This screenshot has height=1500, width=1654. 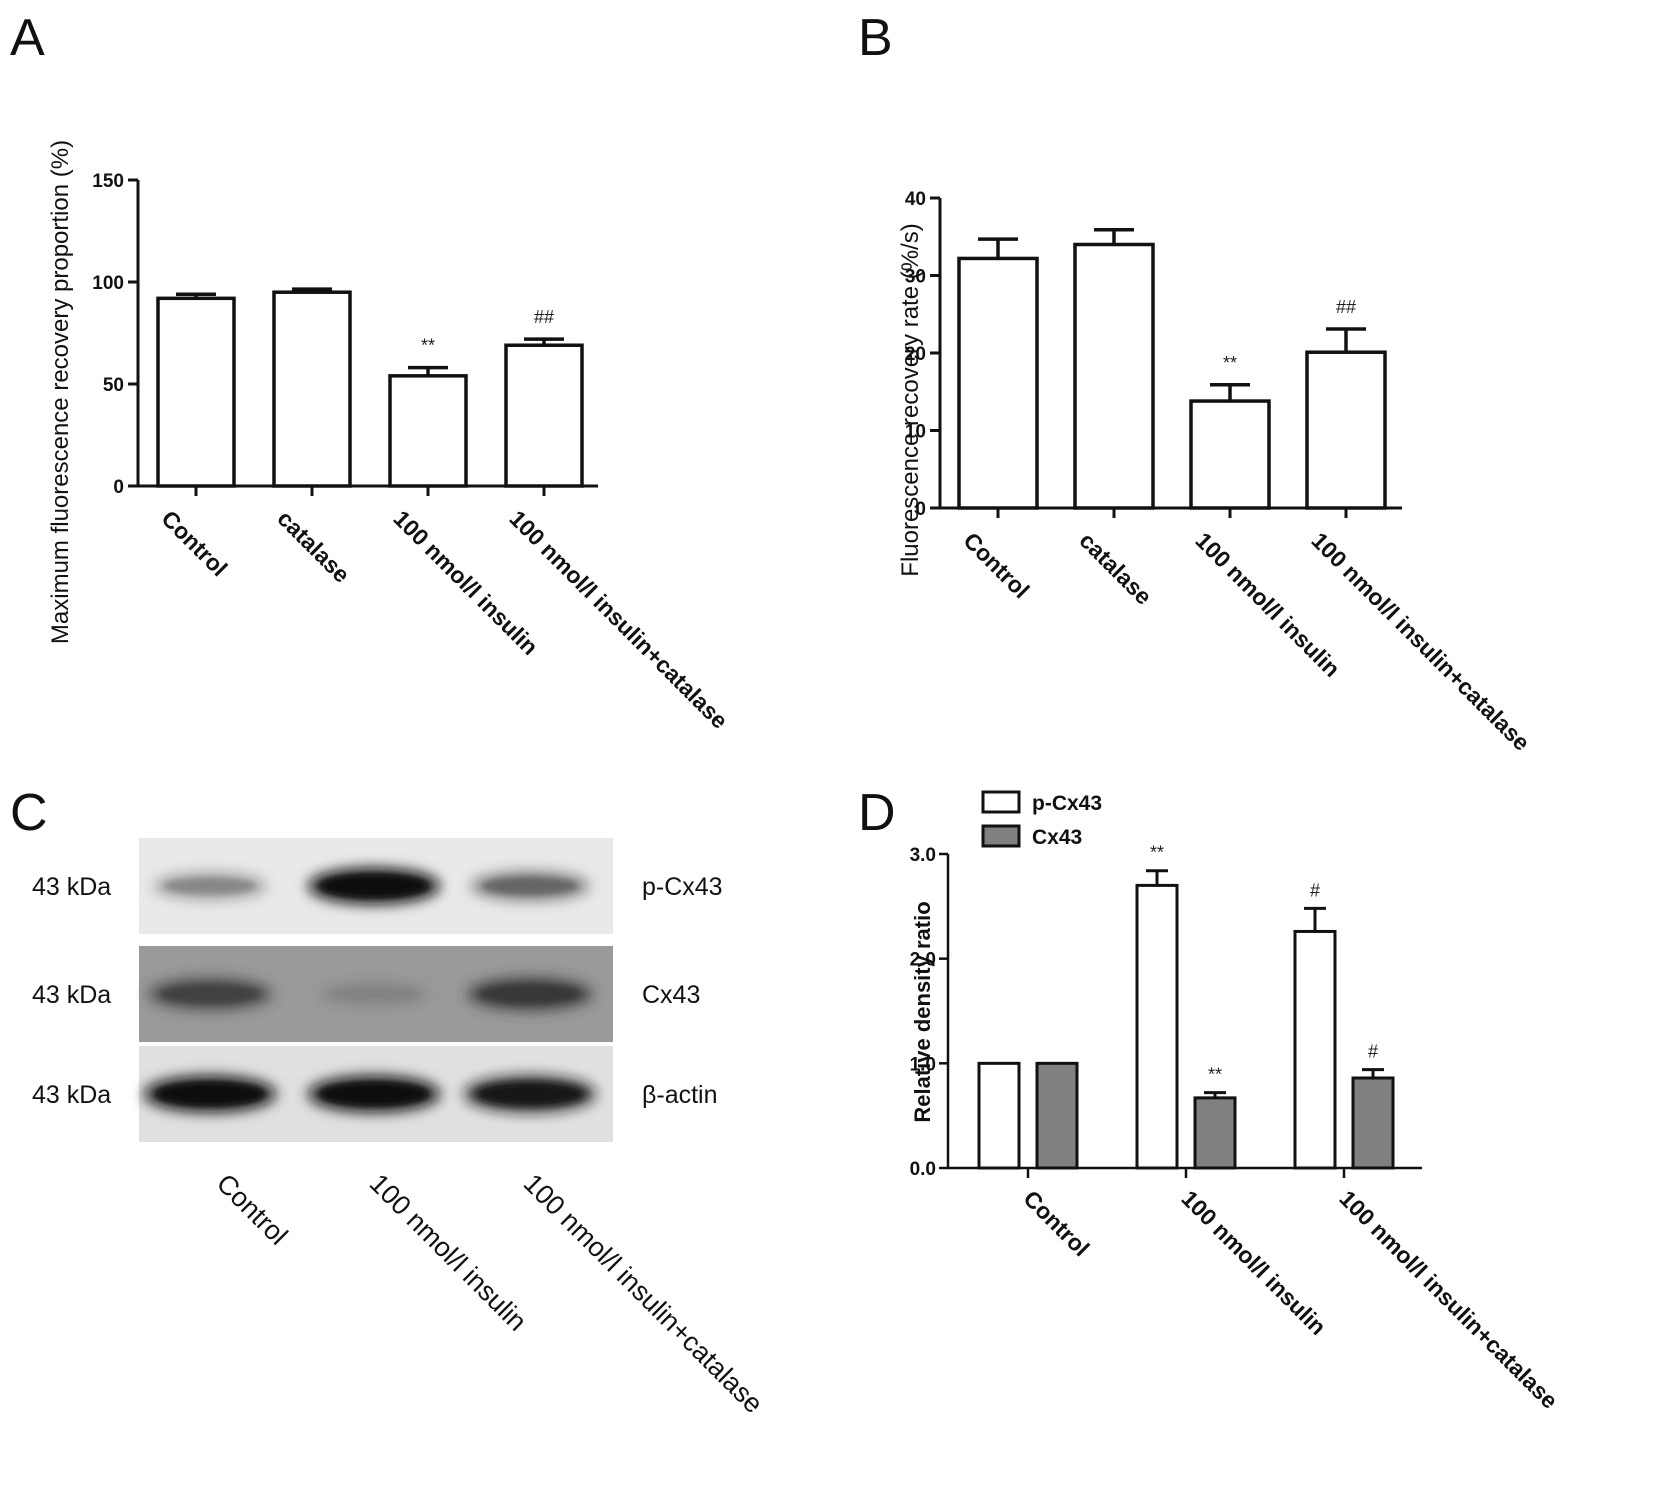 I want to click on chart-d-y-axis-title: Relative density ratio, so click(x=922, y=1011).